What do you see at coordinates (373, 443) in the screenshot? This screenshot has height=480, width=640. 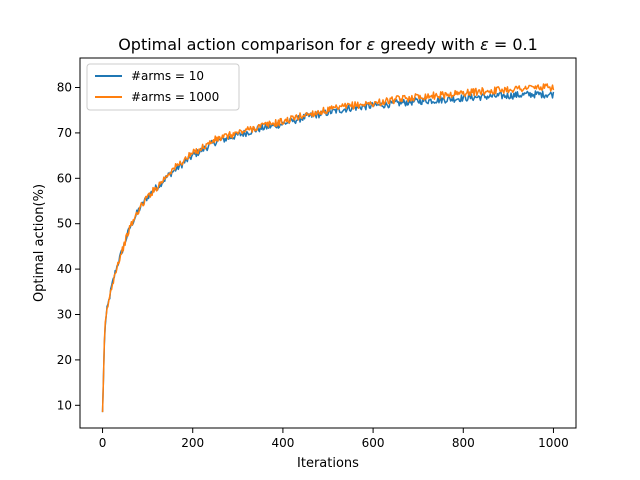 I see `x-tick-label: 600` at bounding box center [373, 443].